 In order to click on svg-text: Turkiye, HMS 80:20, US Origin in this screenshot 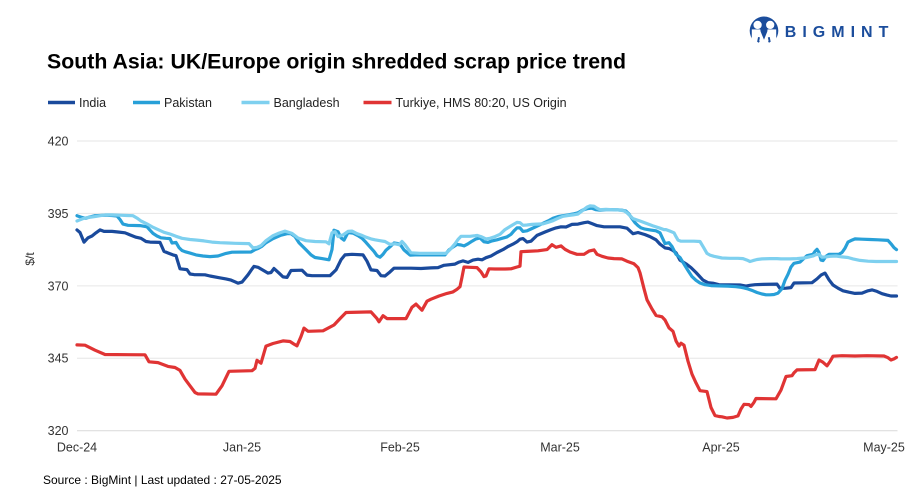, I will do `click(481, 103)`.